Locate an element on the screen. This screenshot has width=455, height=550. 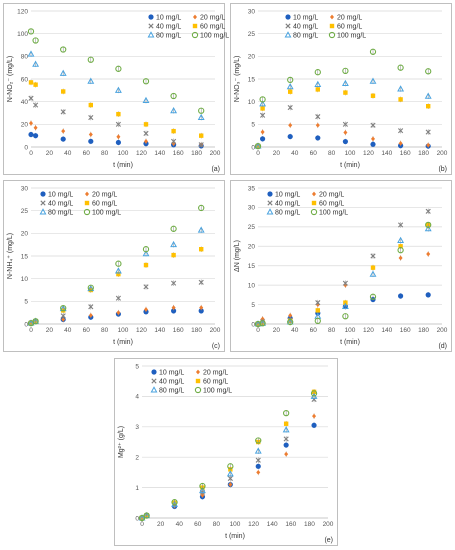
x-tick-label: 160 is located at coordinates (178, 330).